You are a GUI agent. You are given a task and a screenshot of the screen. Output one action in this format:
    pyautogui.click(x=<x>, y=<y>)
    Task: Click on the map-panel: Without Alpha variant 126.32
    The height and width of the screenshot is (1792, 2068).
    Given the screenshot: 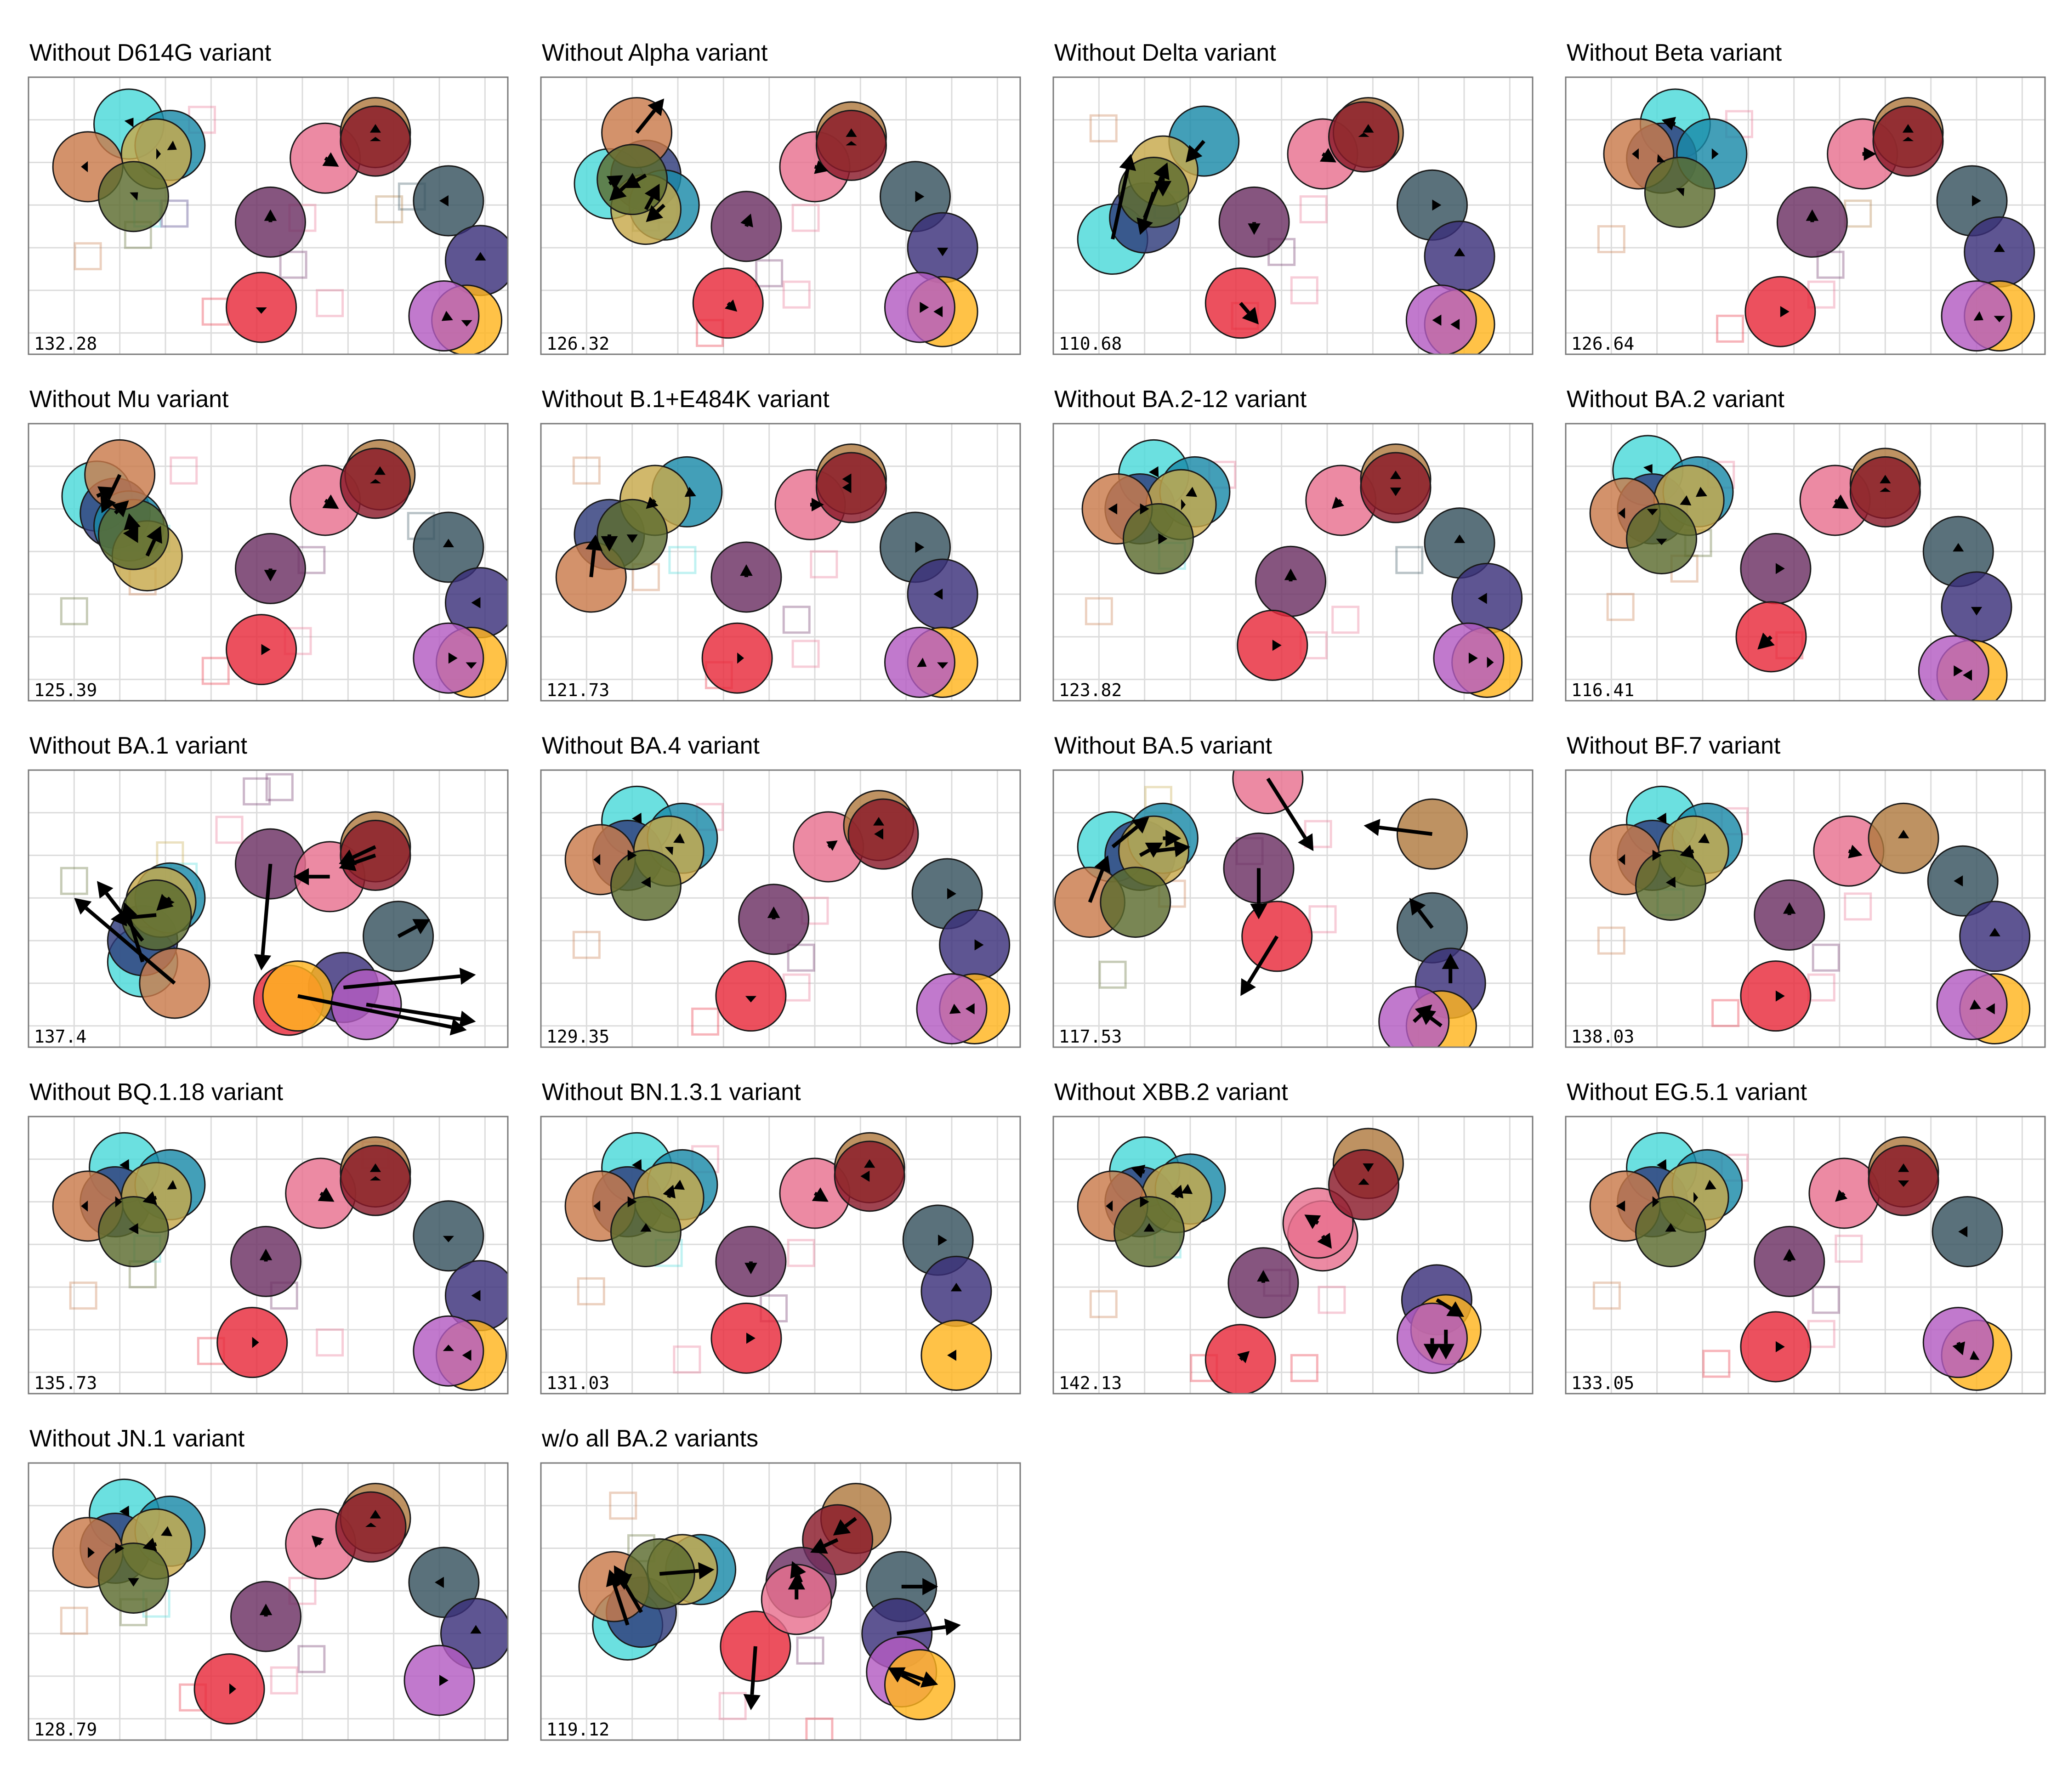 What is the action you would take?
    pyautogui.click(x=780, y=197)
    